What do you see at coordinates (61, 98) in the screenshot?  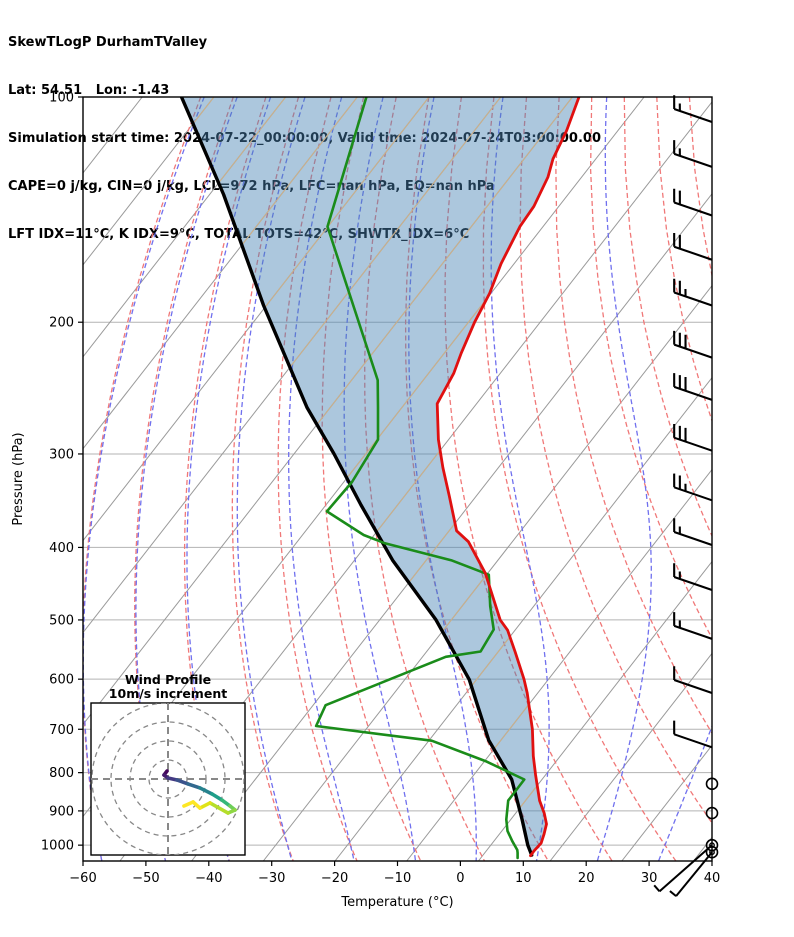 I see `y-tick-label: 100` at bounding box center [61, 98].